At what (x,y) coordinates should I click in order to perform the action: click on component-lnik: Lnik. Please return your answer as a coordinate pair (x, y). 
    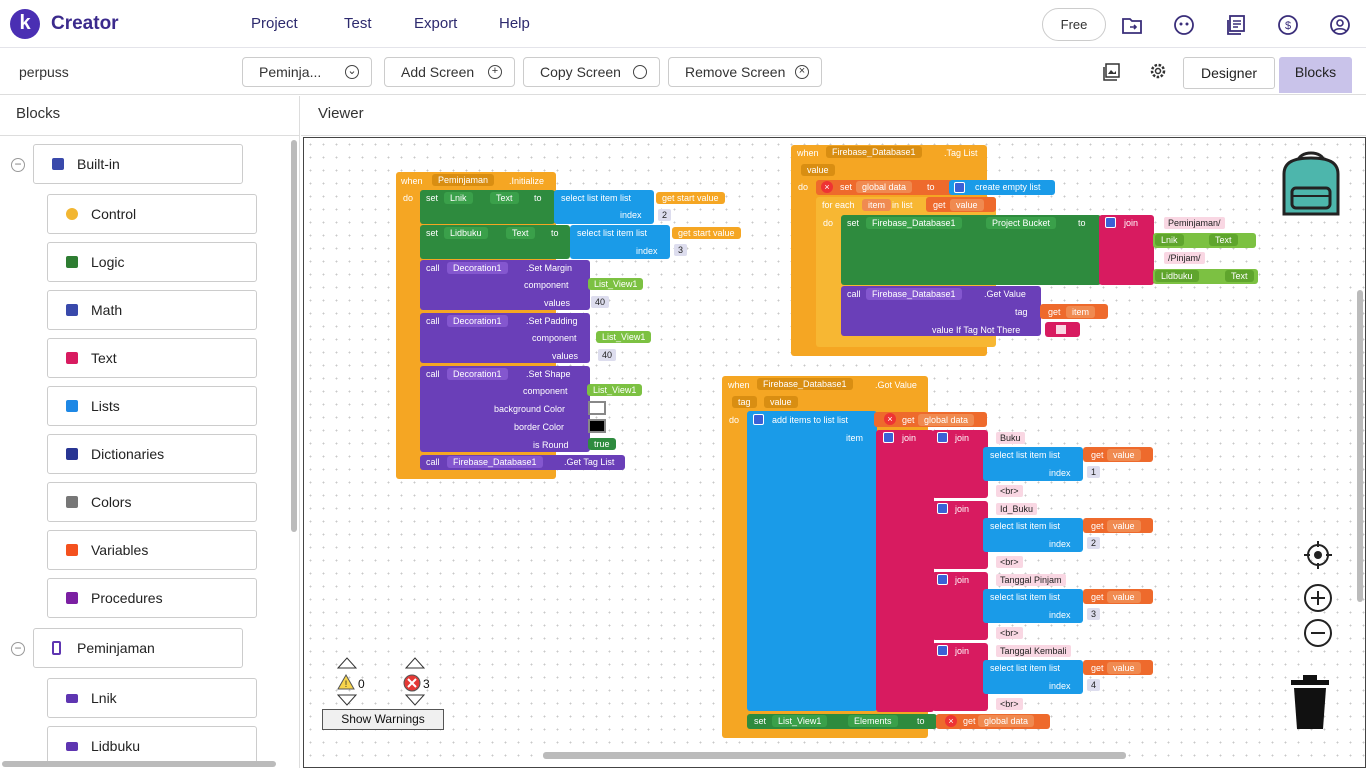
    Looking at the image, I should click on (152, 698).